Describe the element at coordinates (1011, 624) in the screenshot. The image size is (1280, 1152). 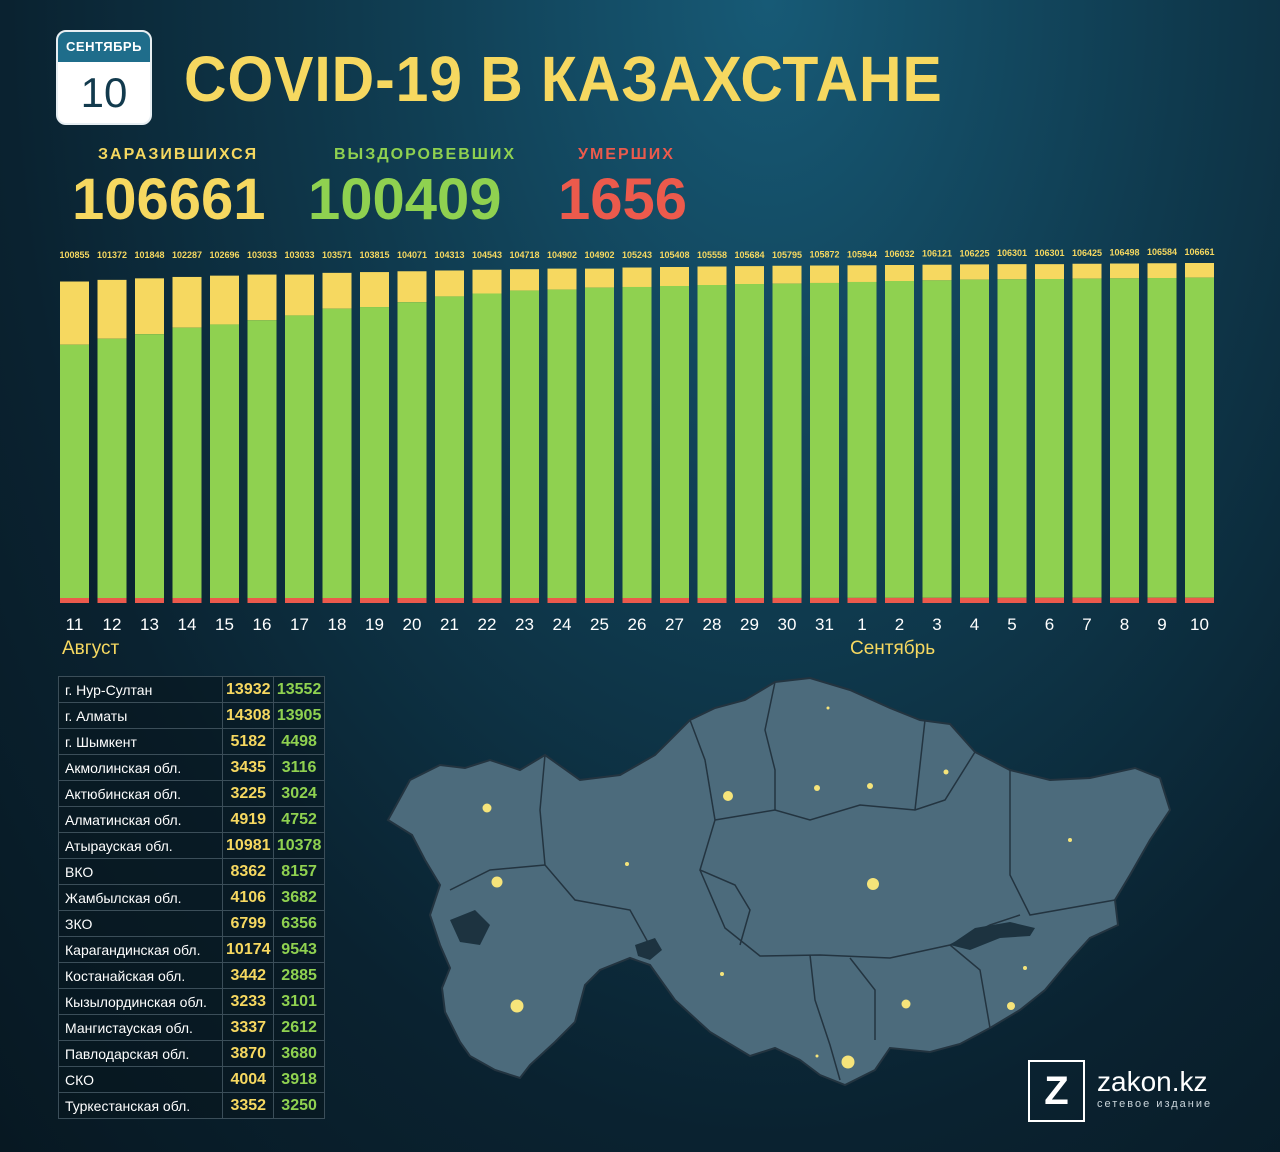
I see `x-tick-label: 5` at that location.